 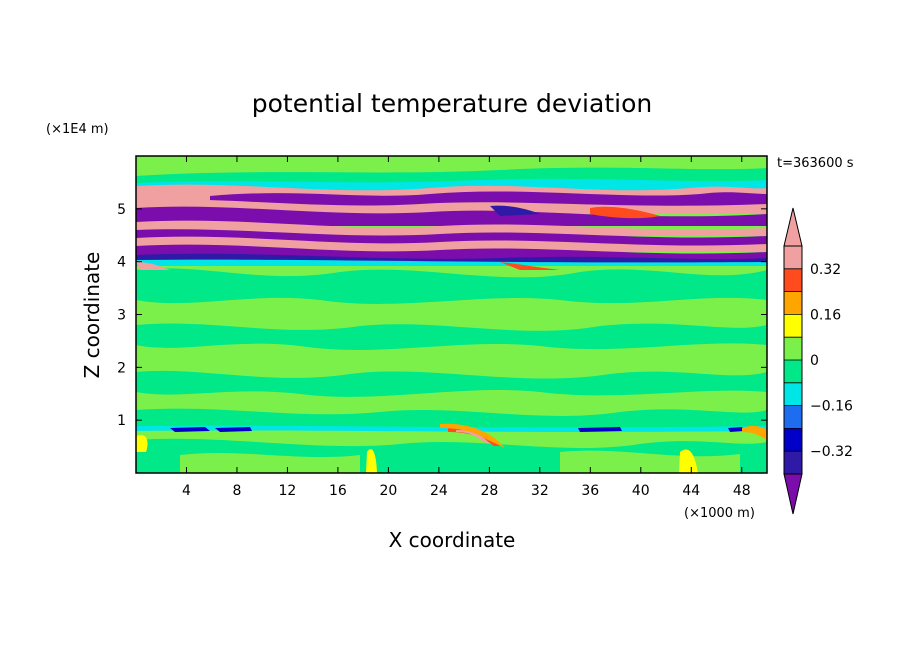 I want to click on x-tick-label: 8, so click(x=236, y=491).